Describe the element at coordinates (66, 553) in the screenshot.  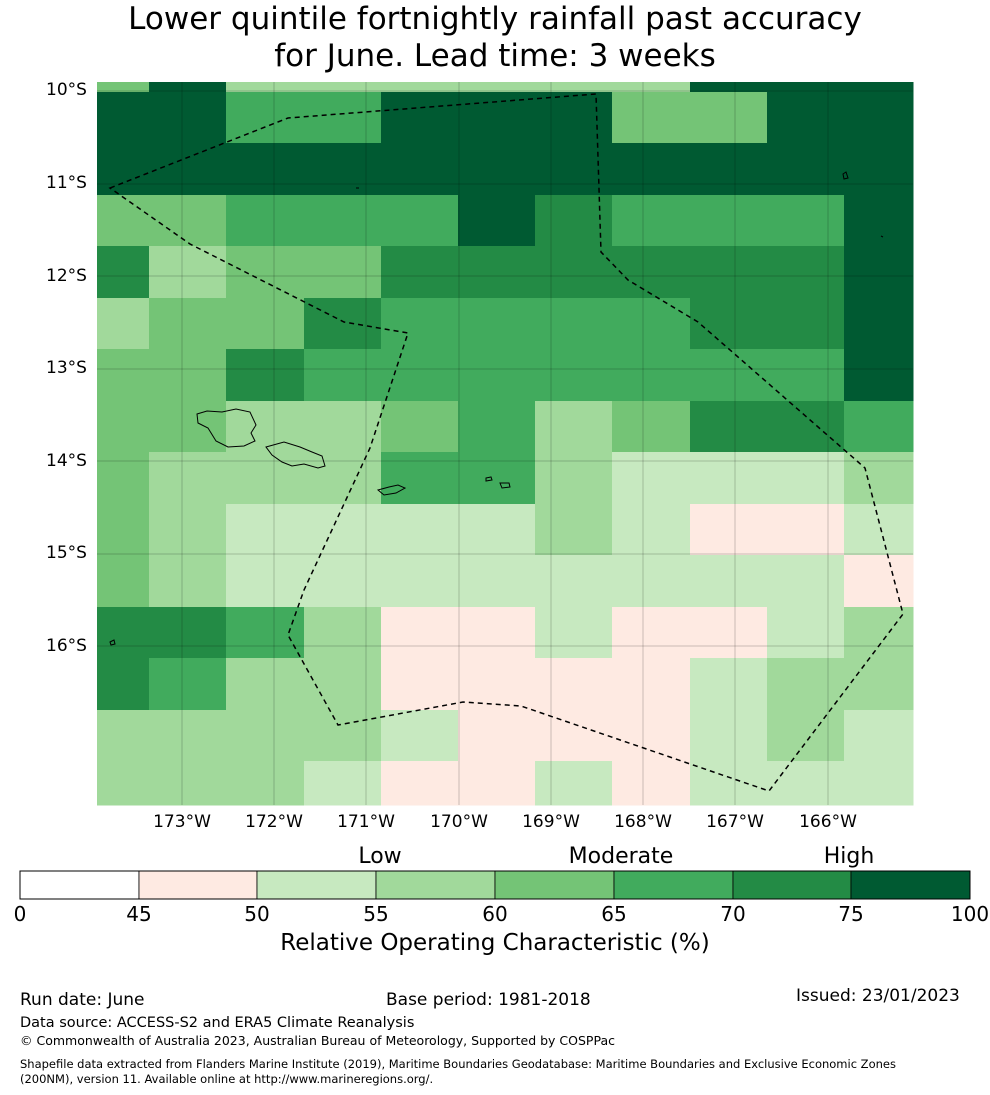
I see `lat-label: 15°S` at that location.